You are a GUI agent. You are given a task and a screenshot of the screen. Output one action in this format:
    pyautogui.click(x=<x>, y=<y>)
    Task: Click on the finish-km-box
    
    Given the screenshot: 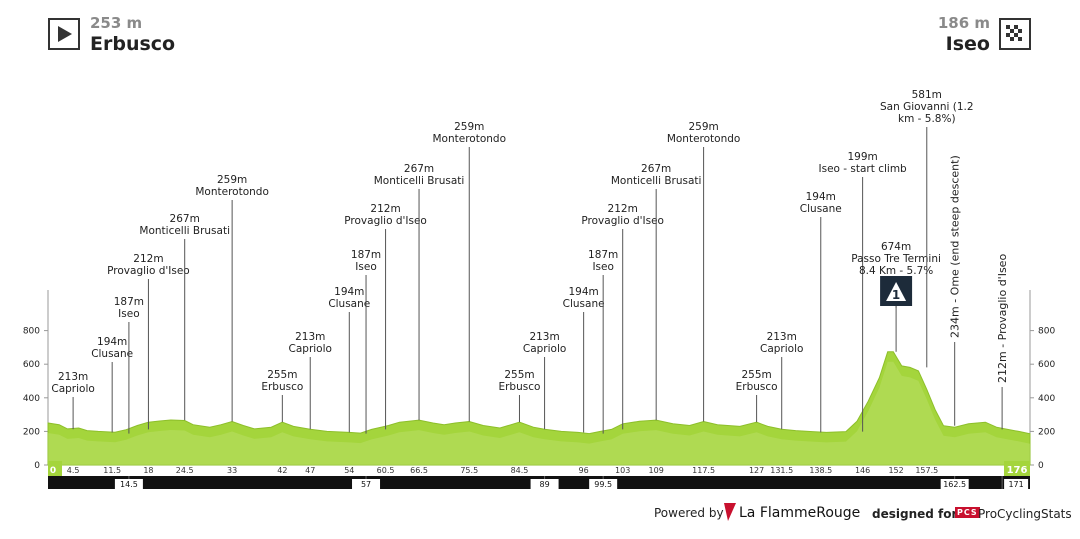 What is the action you would take?
    pyautogui.click(x=1017, y=469)
    